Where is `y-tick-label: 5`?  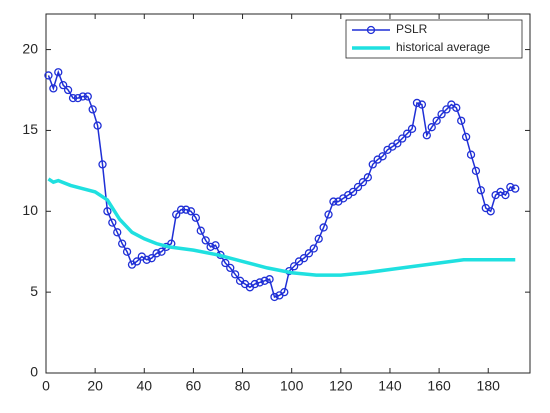 y-tick-label: 5 is located at coordinates (34, 291).